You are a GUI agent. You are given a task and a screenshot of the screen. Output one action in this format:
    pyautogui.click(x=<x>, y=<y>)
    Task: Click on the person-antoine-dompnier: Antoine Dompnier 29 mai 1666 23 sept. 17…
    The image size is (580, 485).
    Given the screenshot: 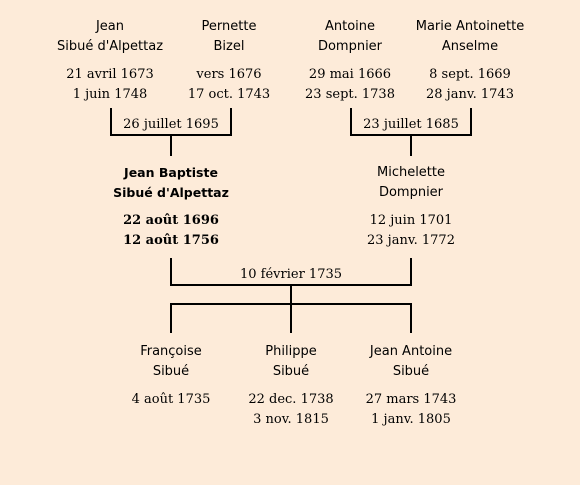 What is the action you would take?
    pyautogui.click(x=350, y=61)
    